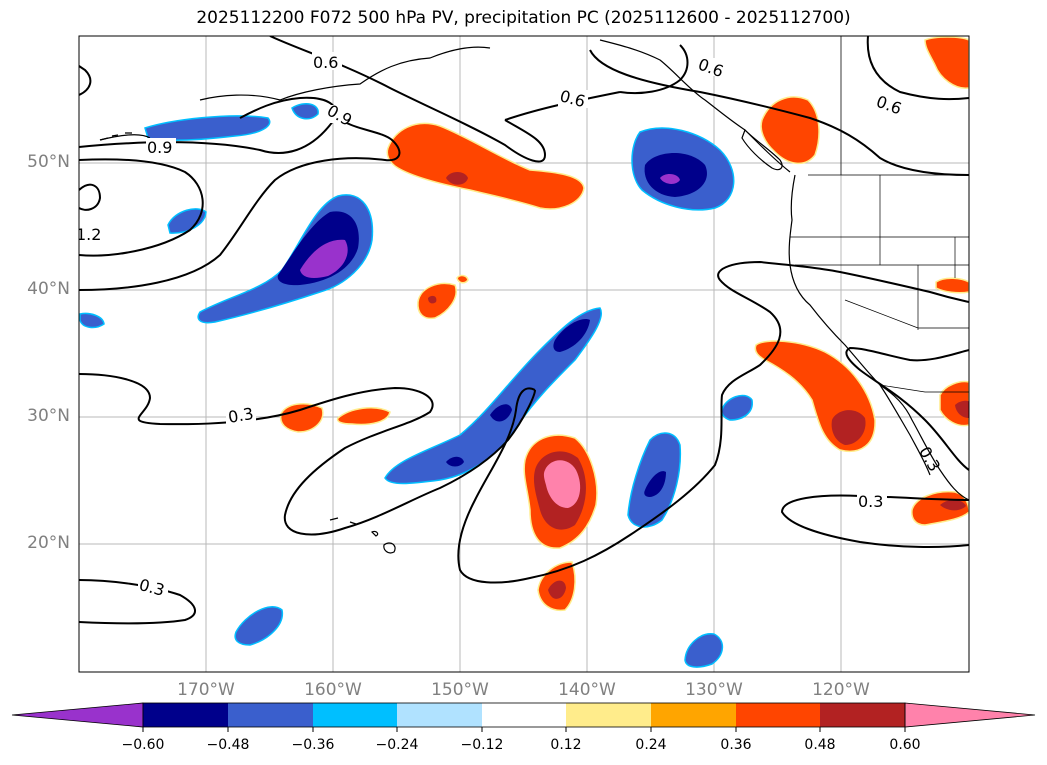 The width and height of the screenshot is (1047, 765). What do you see at coordinates (714, 690) in the screenshot?
I see `lon-label: 130°W` at bounding box center [714, 690].